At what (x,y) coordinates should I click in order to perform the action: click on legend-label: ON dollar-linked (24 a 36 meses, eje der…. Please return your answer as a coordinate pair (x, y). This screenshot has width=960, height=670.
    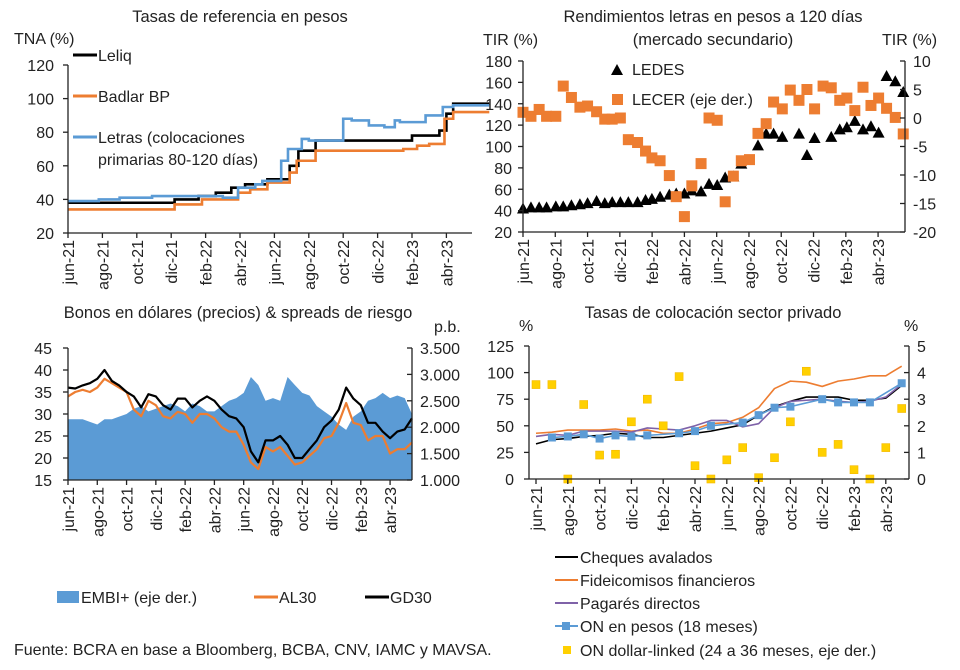
    Looking at the image, I should click on (728, 651).